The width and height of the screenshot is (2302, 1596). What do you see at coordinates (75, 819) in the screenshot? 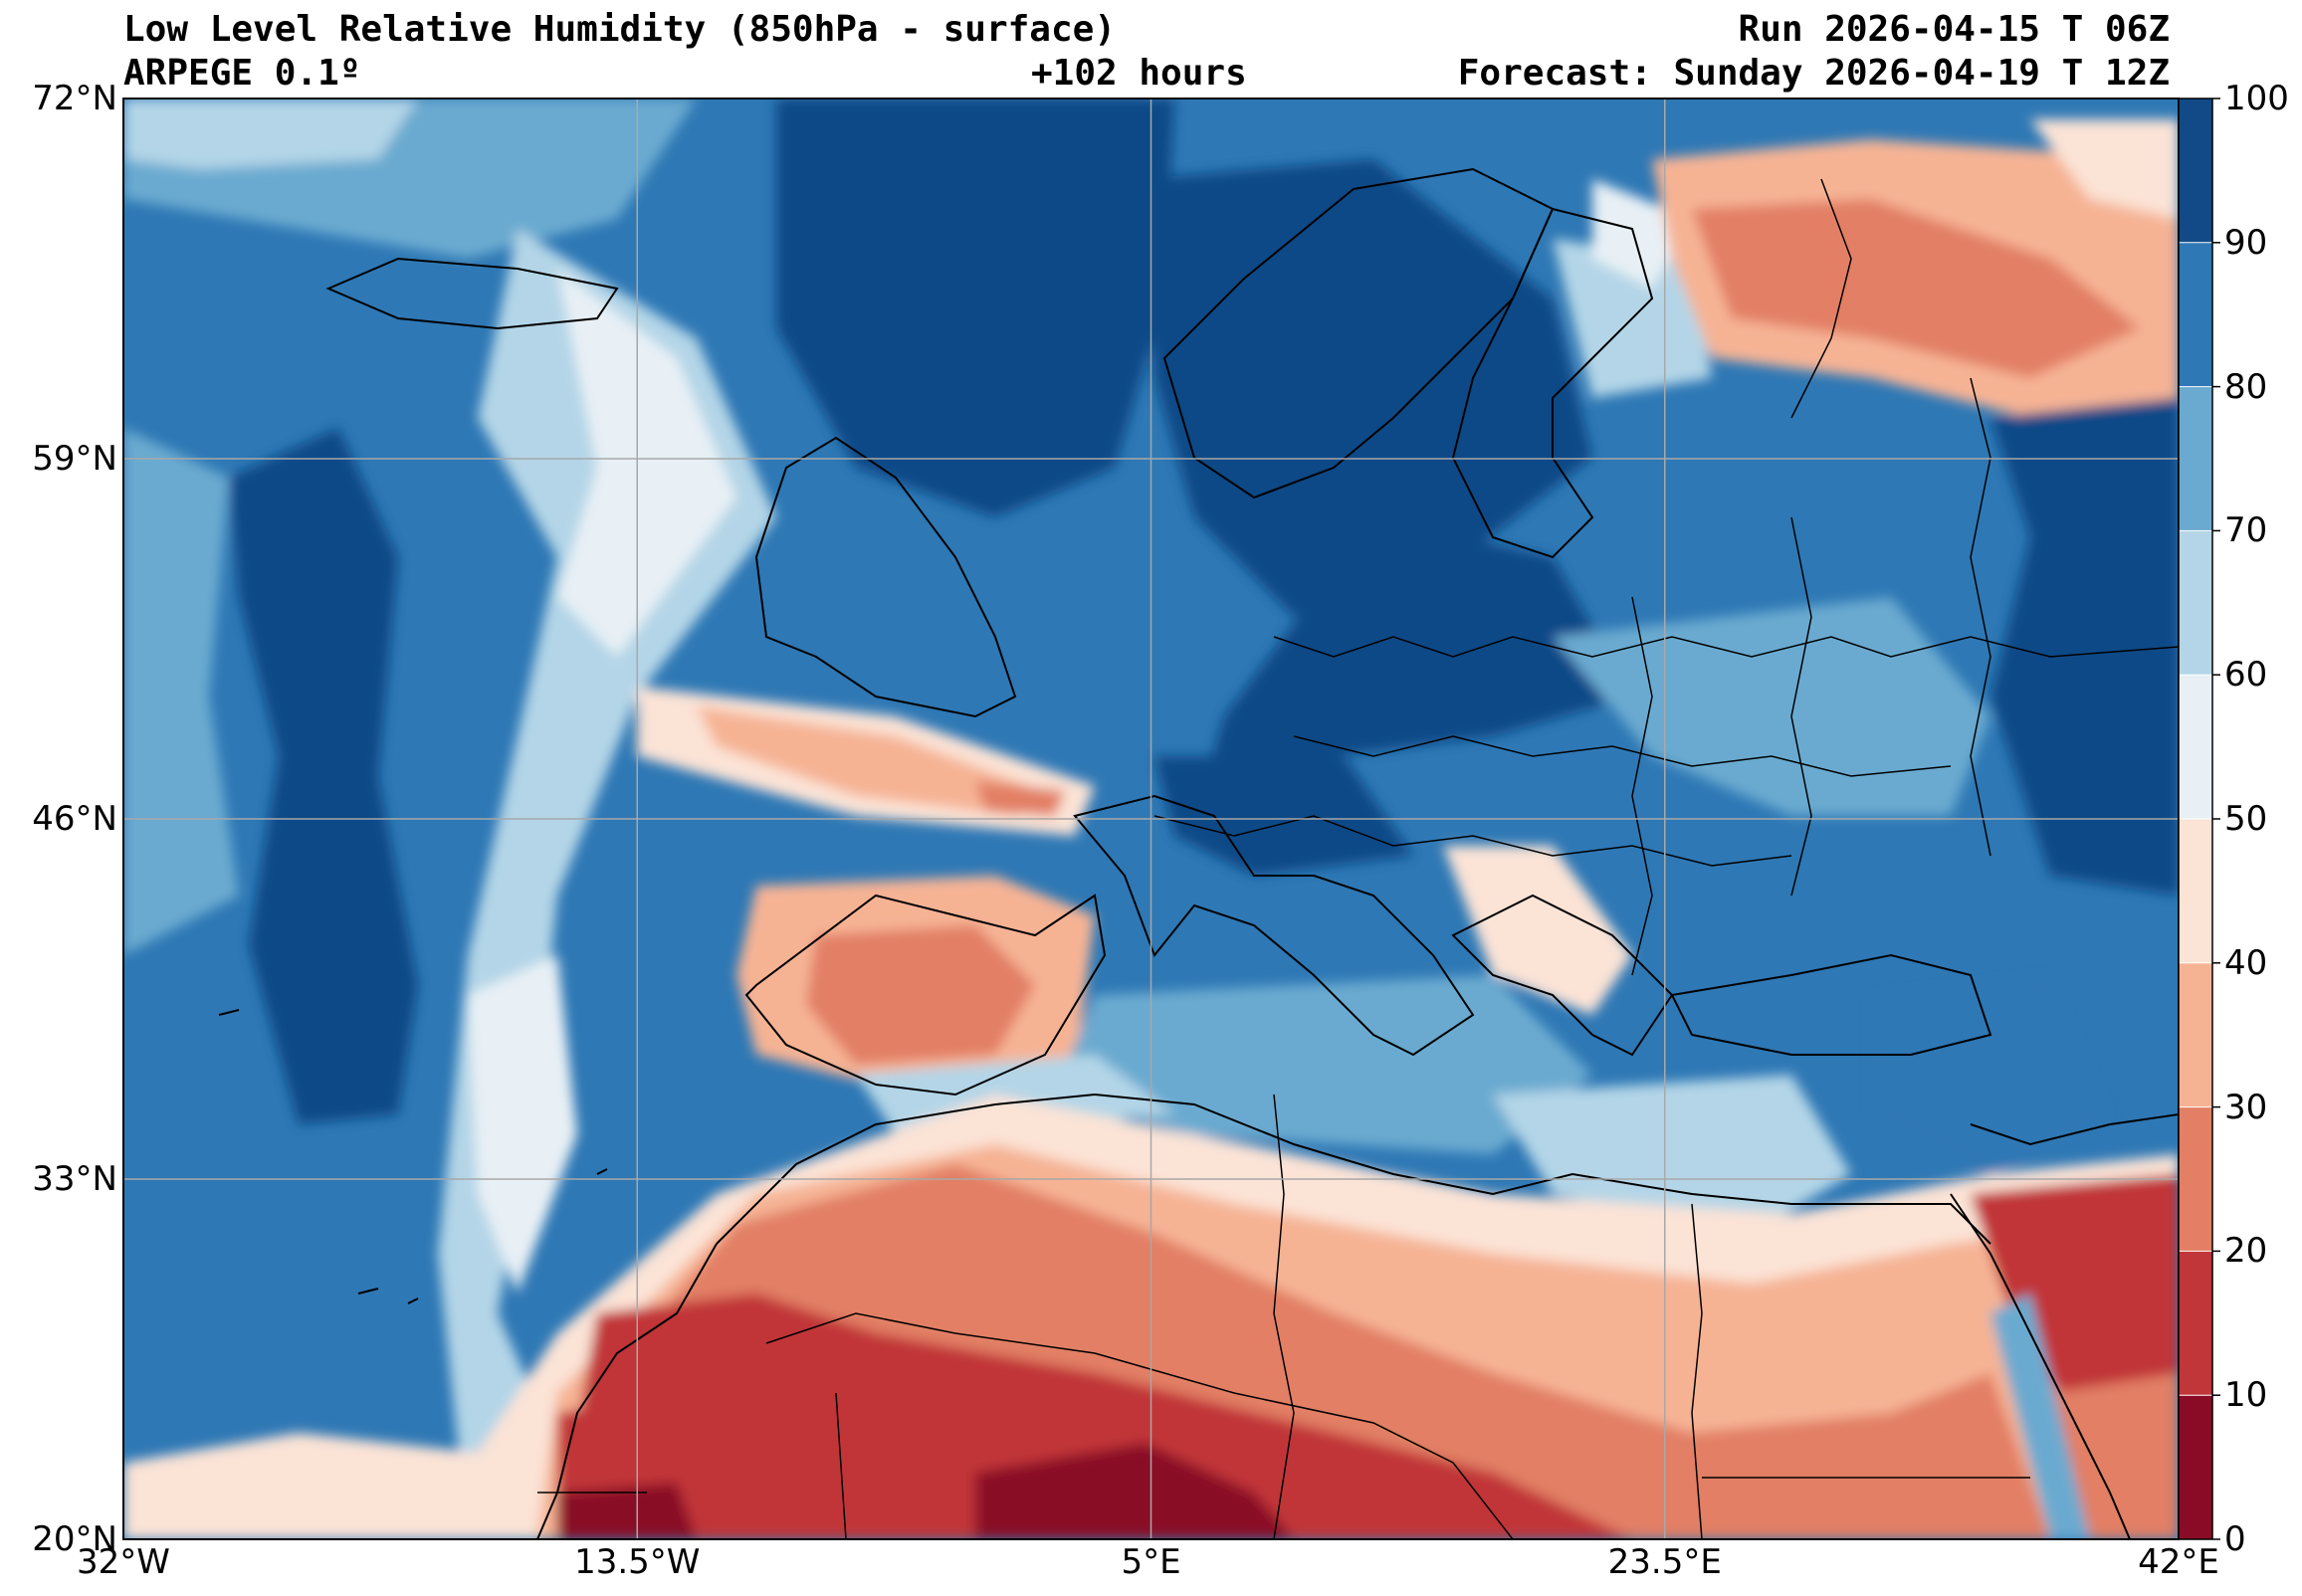
I see `lat-tick-label: 46°N` at bounding box center [75, 819].